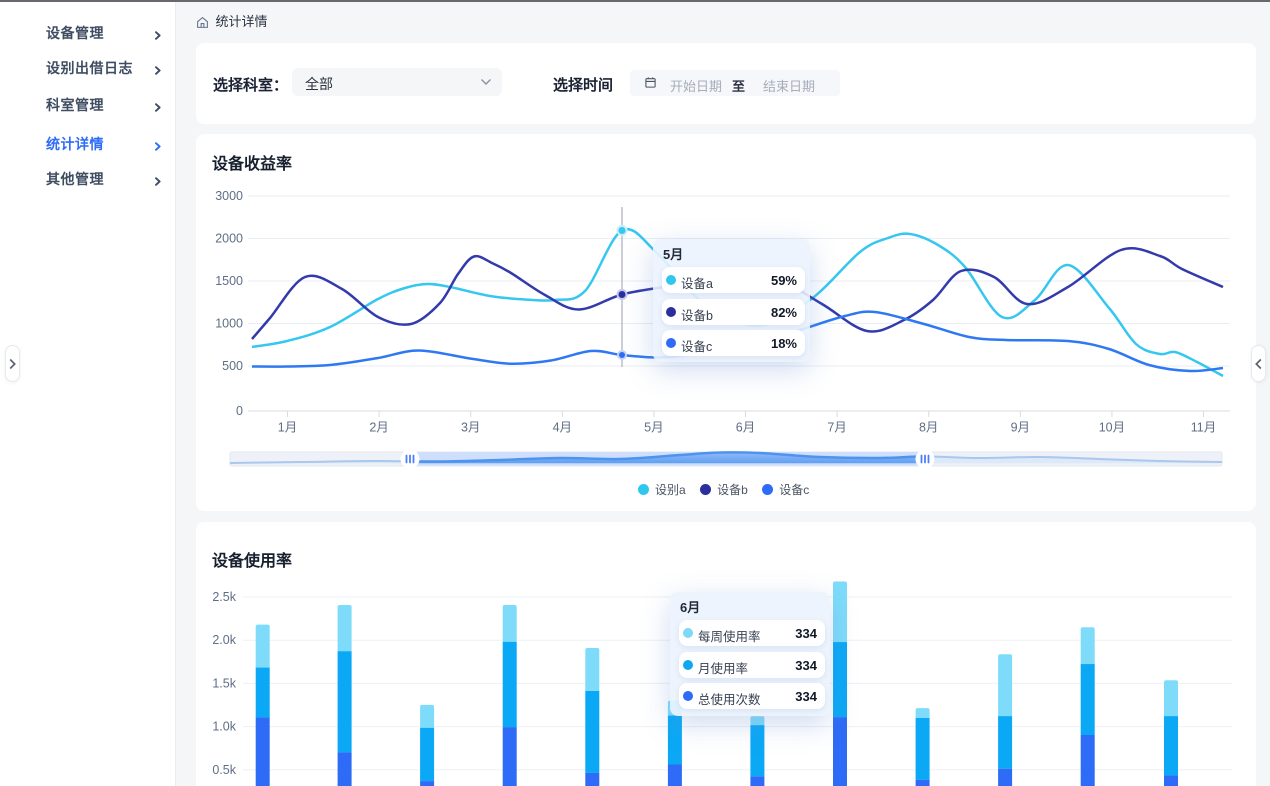 This screenshot has width=1270, height=786. What do you see at coordinates (229, 196) in the screenshot?
I see `svg-text: 3000` at bounding box center [229, 196].